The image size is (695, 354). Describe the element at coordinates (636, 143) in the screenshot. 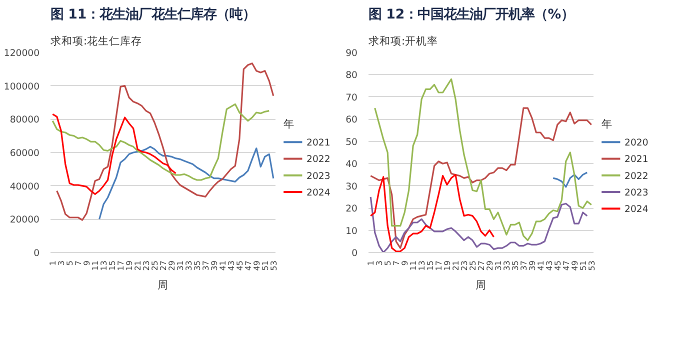

I see `legend-label: 2020` at that location.